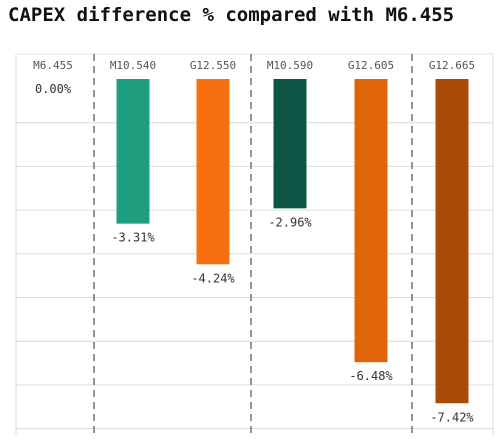 The height and width of the screenshot is (443, 500). Describe the element at coordinates (290, 222) in the screenshot. I see `data-label: -2.96%` at that location.